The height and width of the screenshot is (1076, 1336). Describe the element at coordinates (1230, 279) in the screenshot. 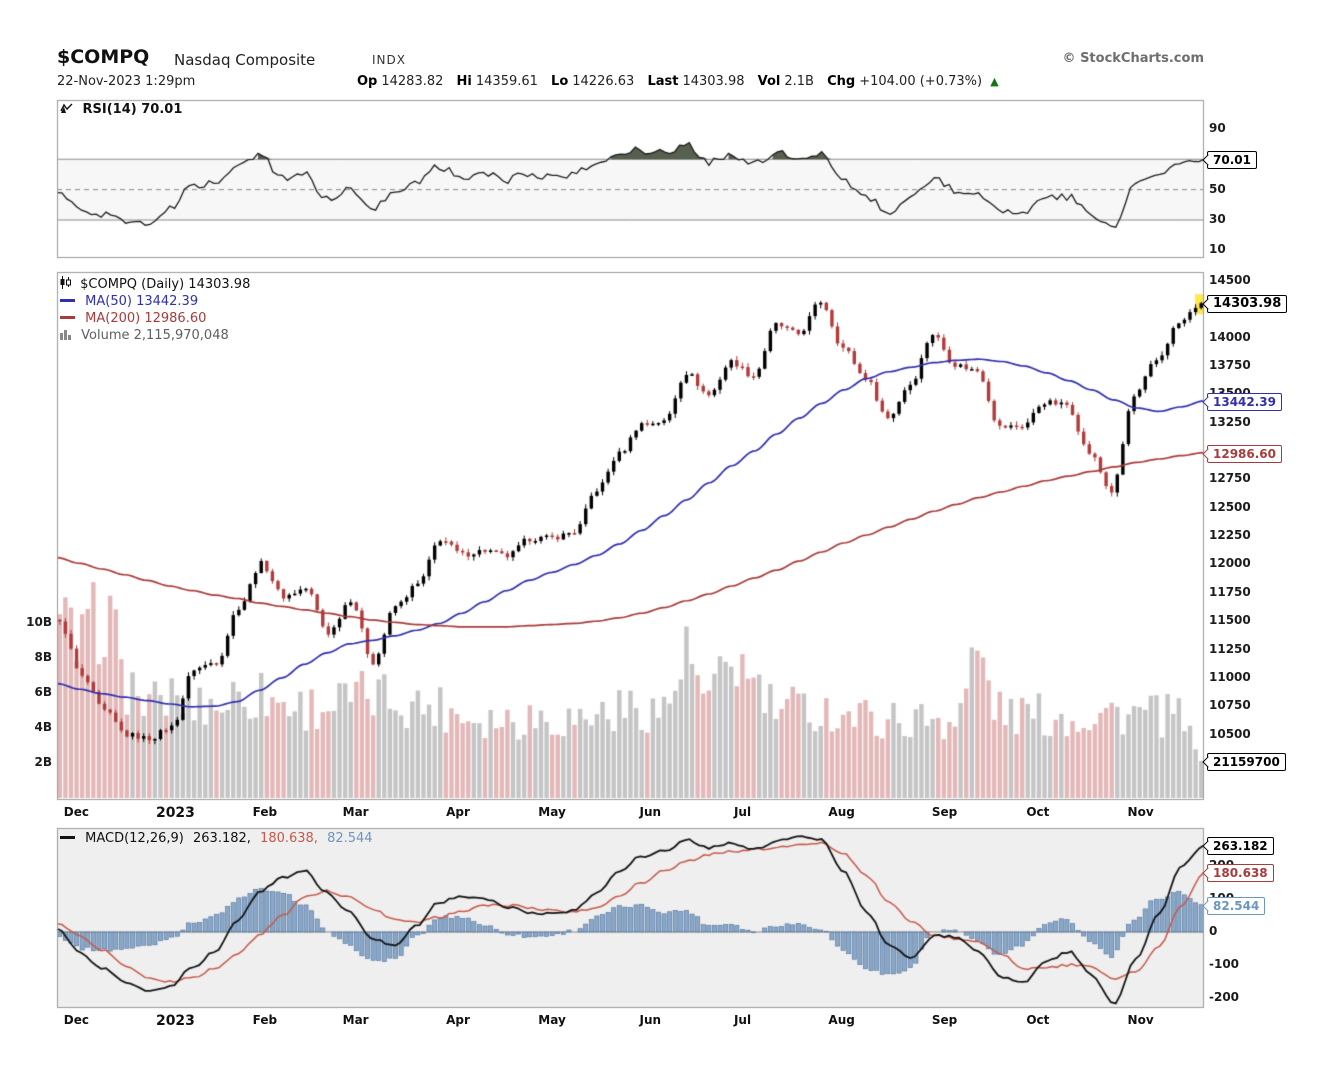

I see `price-tick-label: 14500` at that location.